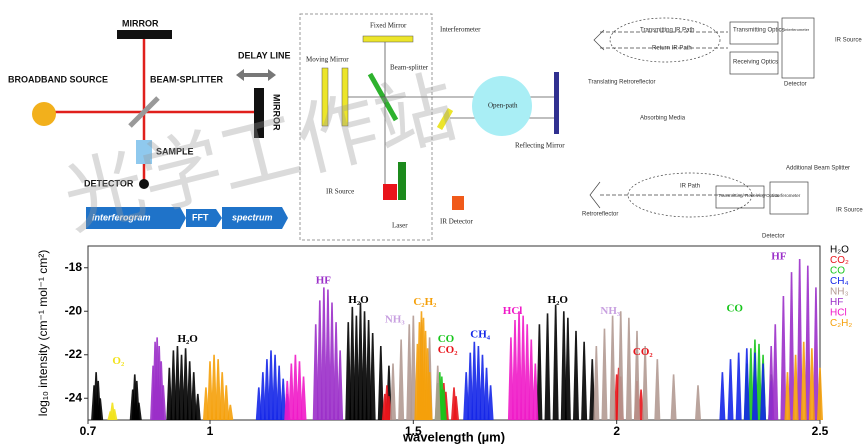  I want to click on legend-entry: NH₃, so click(839, 292).